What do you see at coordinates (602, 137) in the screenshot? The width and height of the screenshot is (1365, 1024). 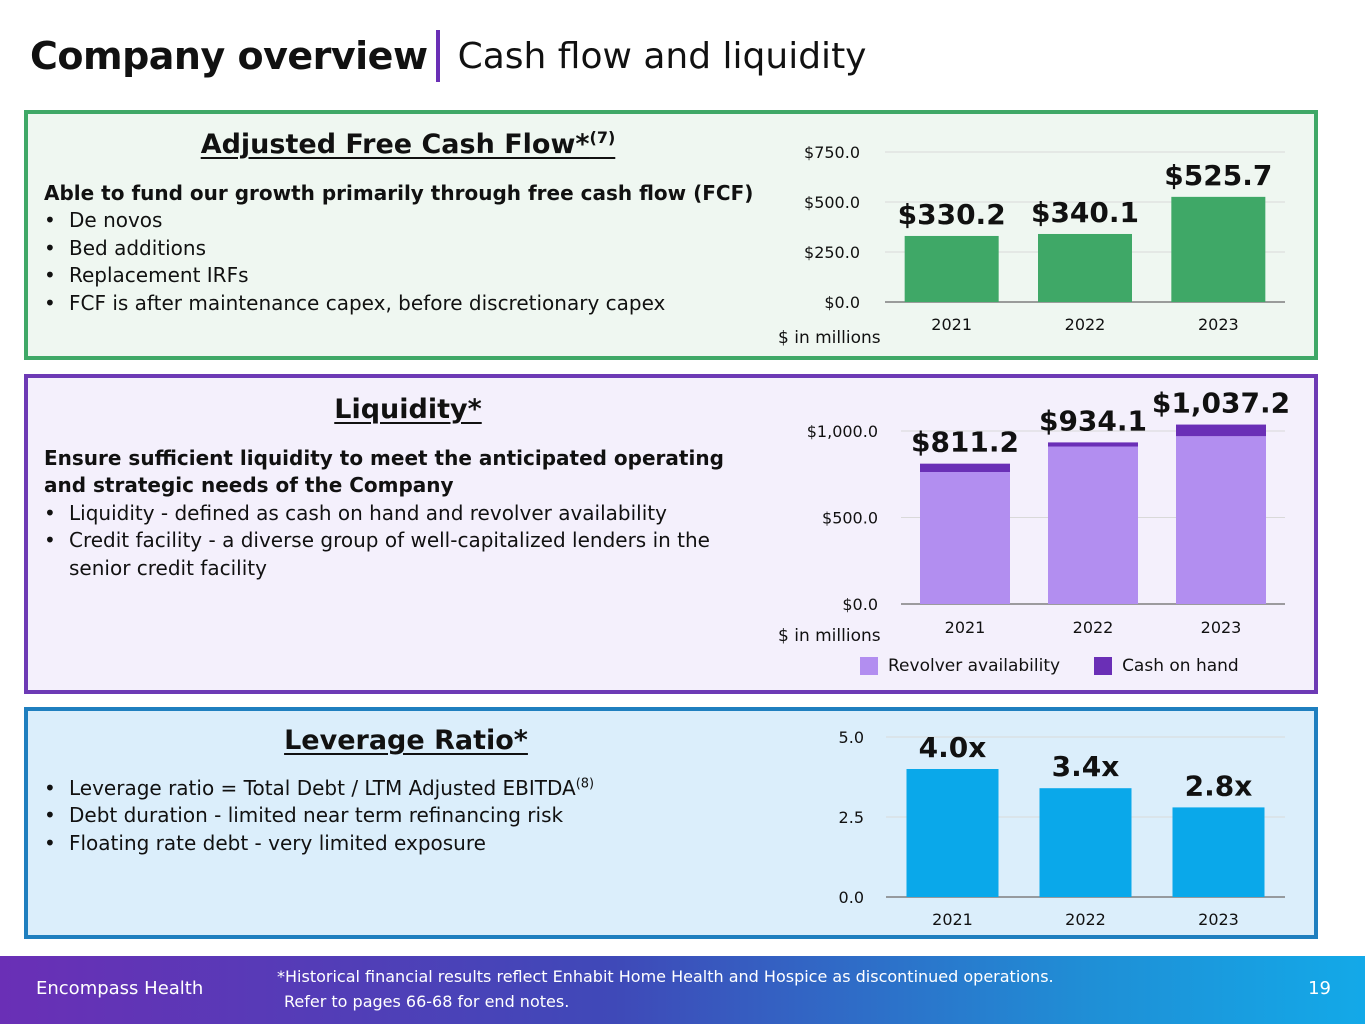 I see `fcf-heading-sup: (7)` at bounding box center [602, 137].